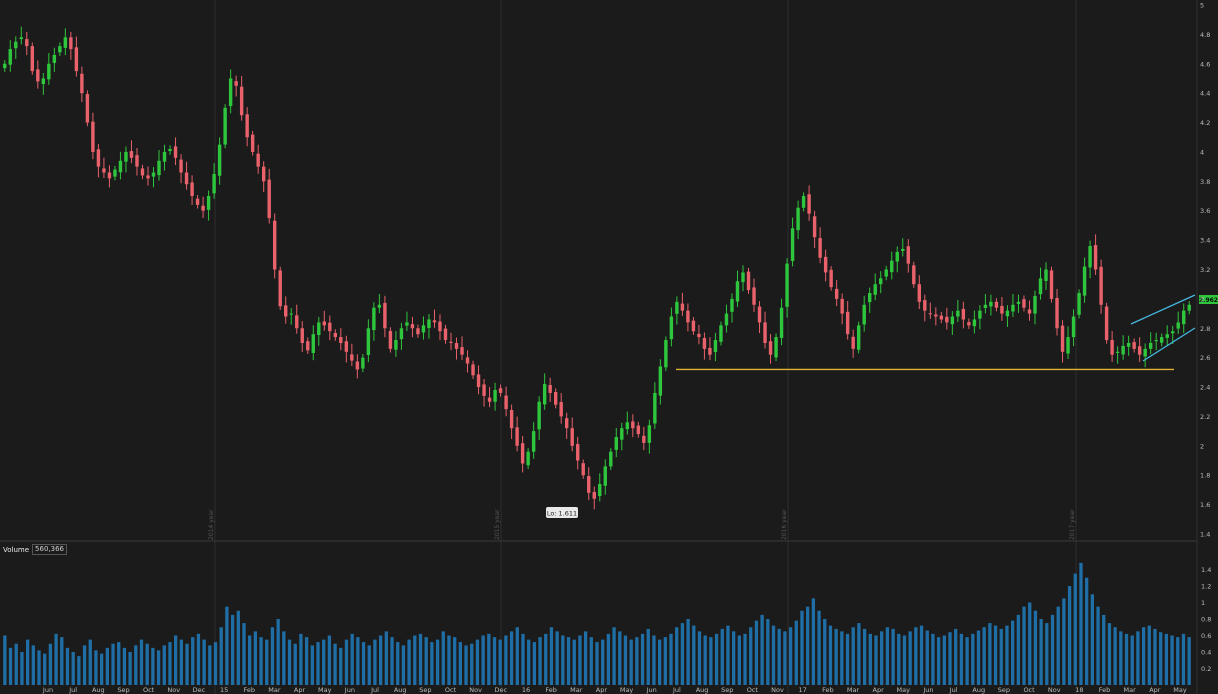 Image resolution: width=1218 pixels, height=694 pixels. I want to click on time-tick-label: Dec, so click(501, 690).